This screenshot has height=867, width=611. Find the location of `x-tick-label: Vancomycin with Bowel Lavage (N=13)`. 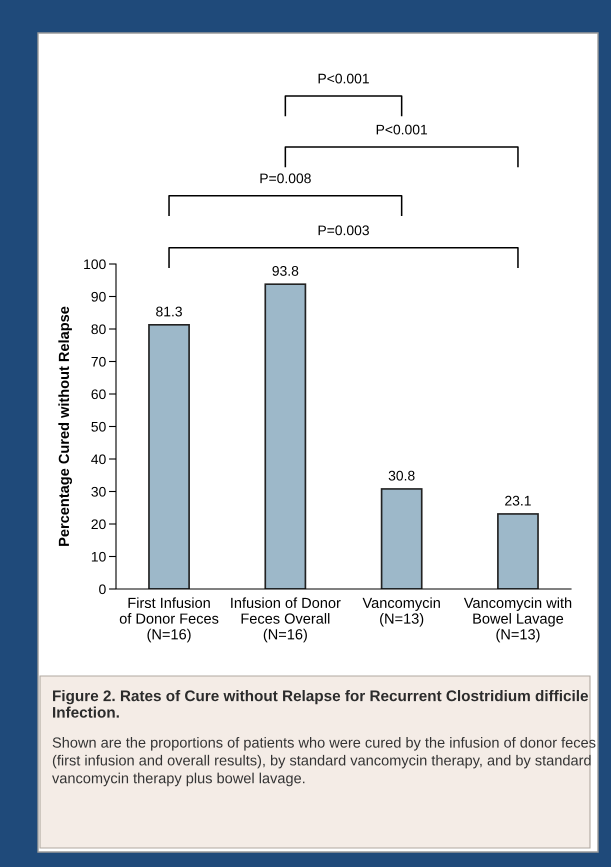

x-tick-label: Vancomycin with Bowel Lavage (N=13) is located at coordinates (518, 619).